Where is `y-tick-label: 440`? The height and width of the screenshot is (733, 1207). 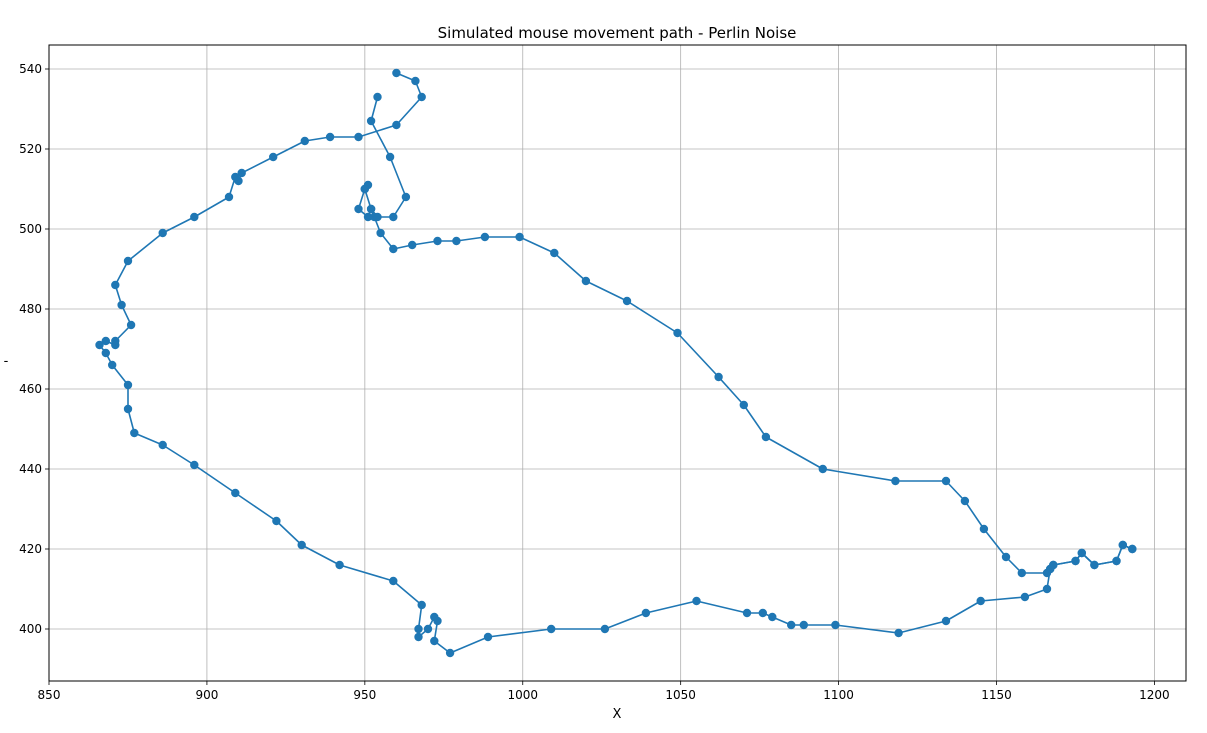 y-tick-label: 440 is located at coordinates (30, 469).